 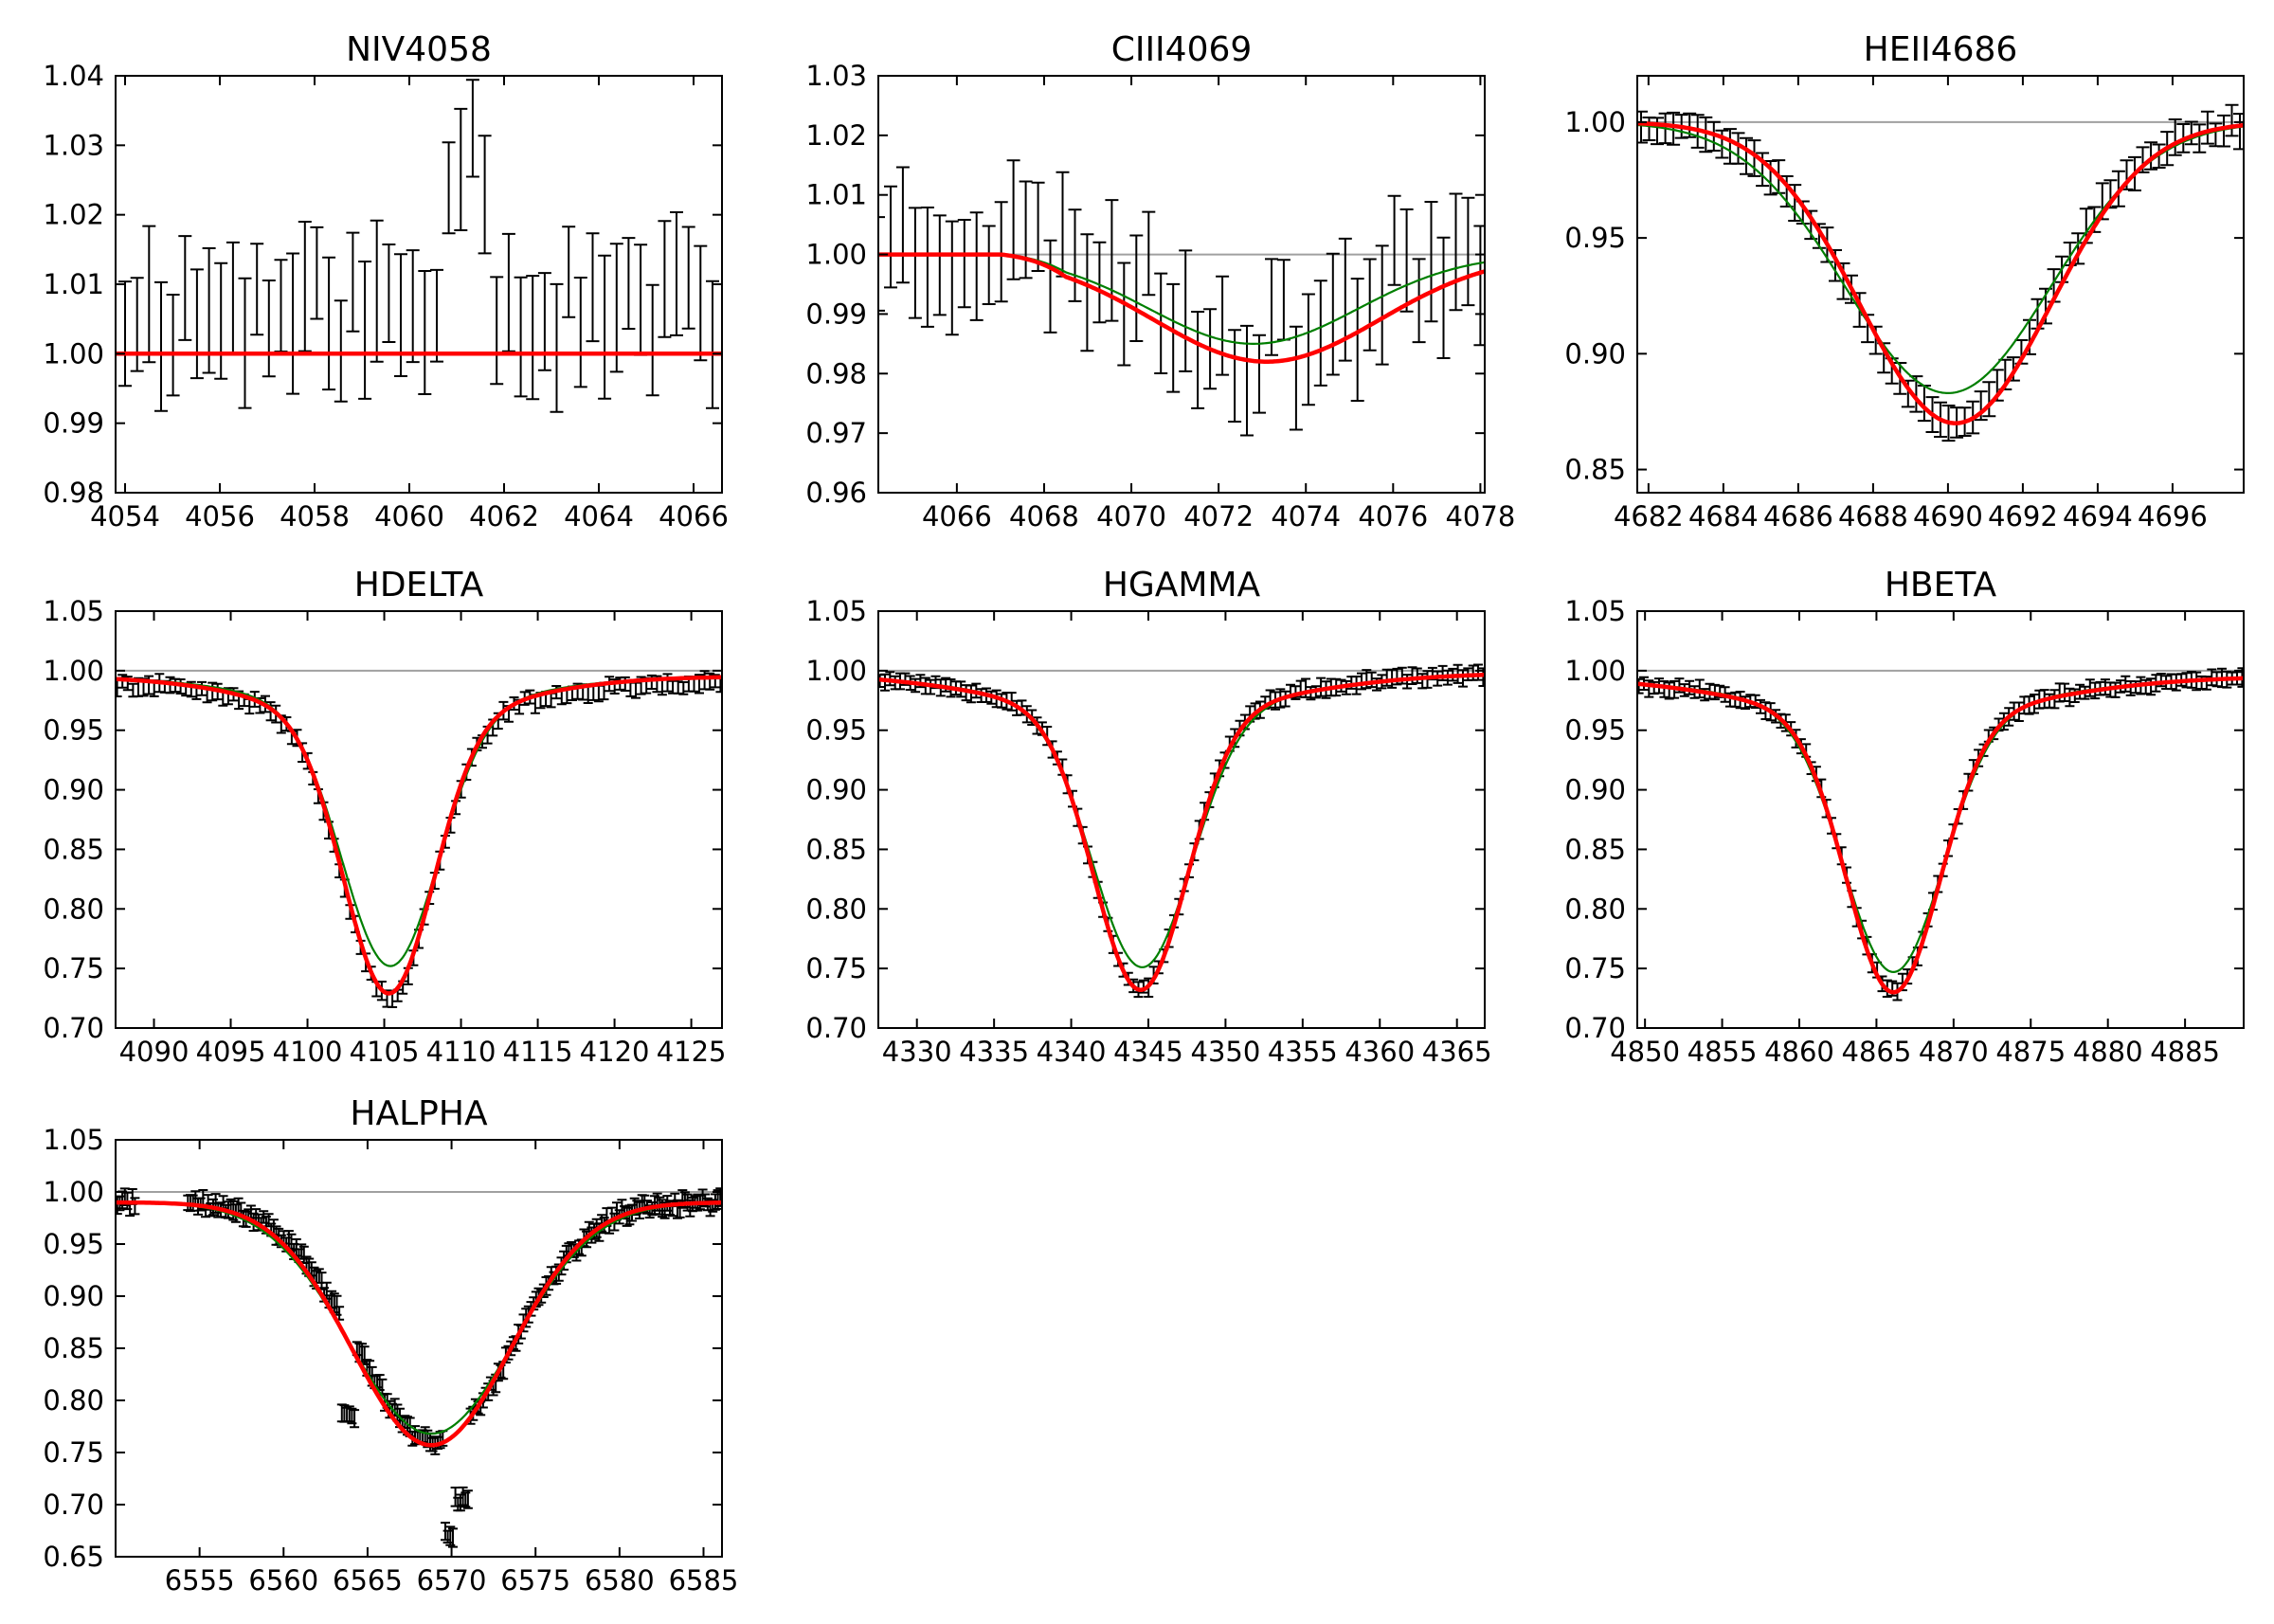 I want to click on chart-title: HALPHA, so click(x=419, y=1113).